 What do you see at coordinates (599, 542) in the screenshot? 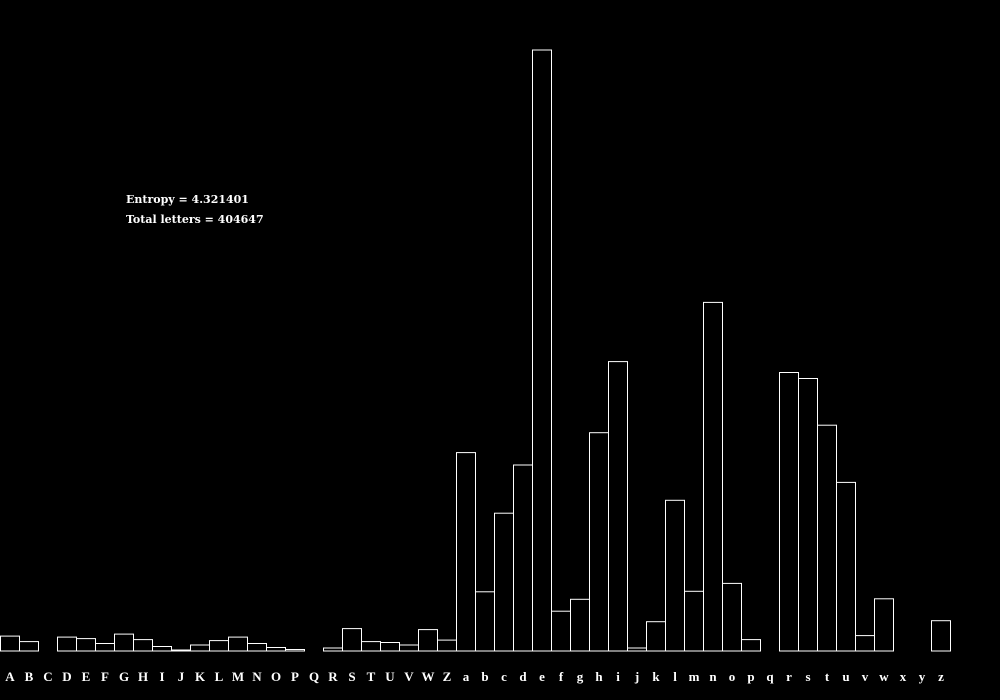
I see `bar-h` at bounding box center [599, 542].